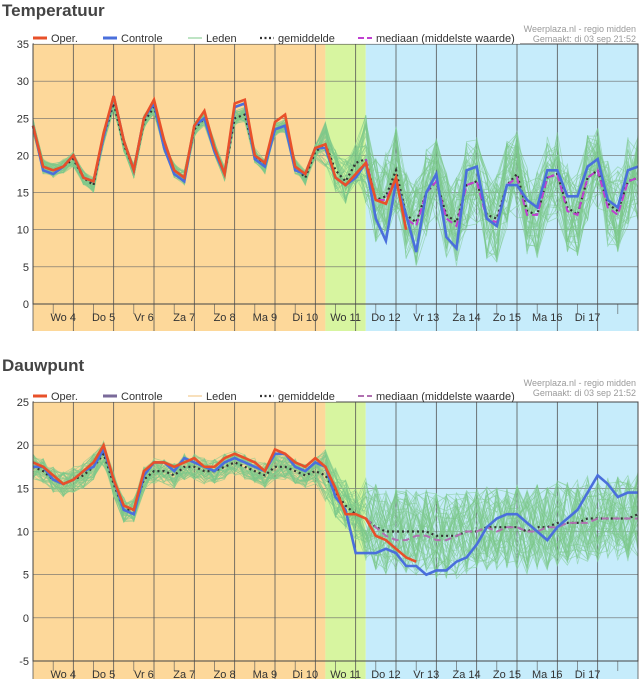 This screenshot has width=640, height=684. Describe the element at coordinates (584, 393) in the screenshot. I see `dewpoint-credit-line2: Gemaakt: di 03 sep 21:52` at that location.